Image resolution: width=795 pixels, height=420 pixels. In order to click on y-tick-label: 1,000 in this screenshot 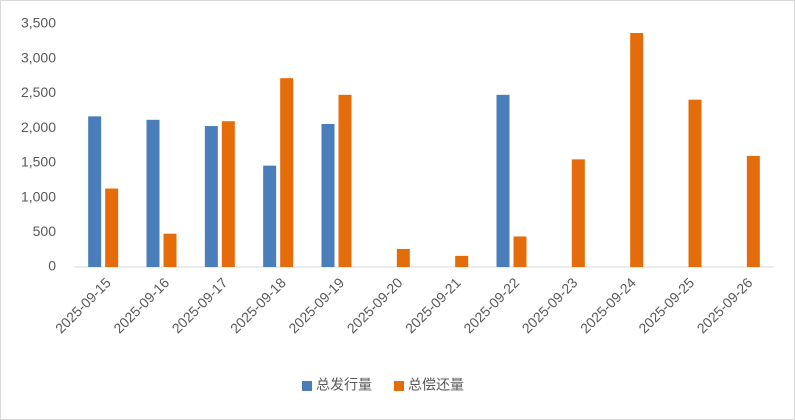, I will do `click(38, 196)`.